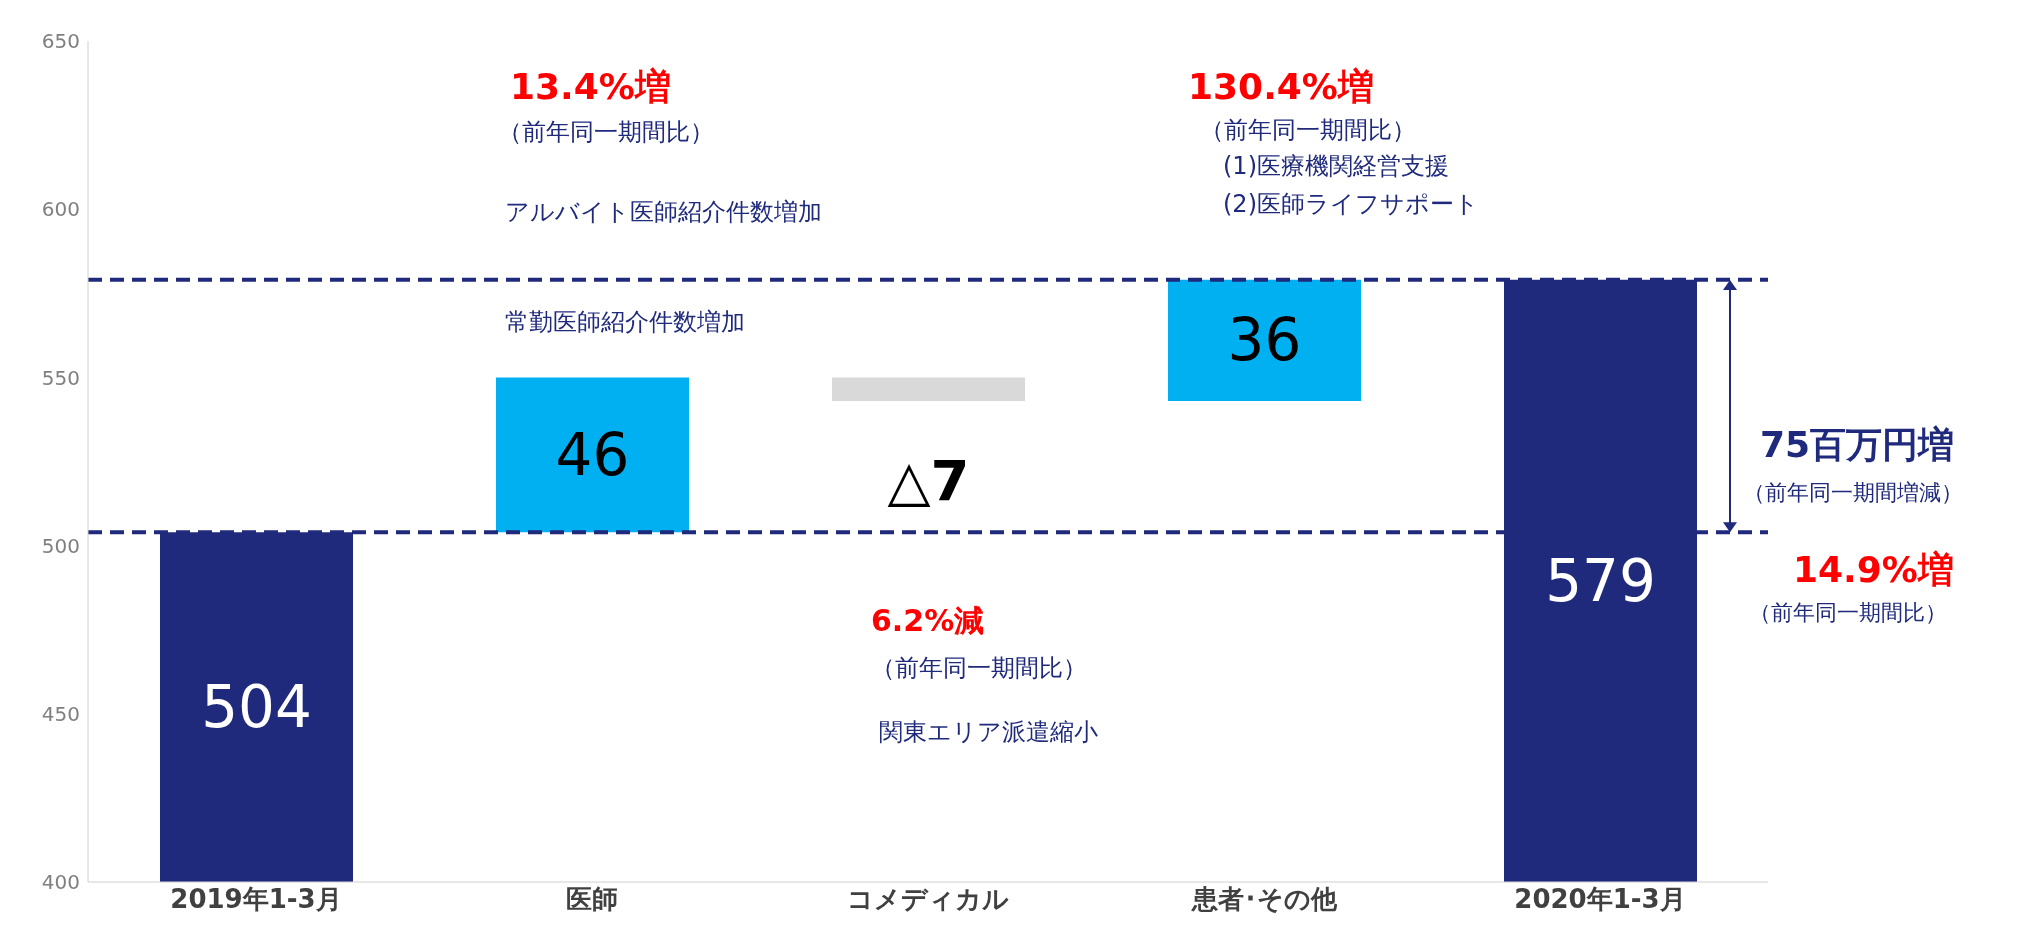  What do you see at coordinates (60, 882) in the screenshot?
I see `y-tick-label: 400` at bounding box center [60, 882].